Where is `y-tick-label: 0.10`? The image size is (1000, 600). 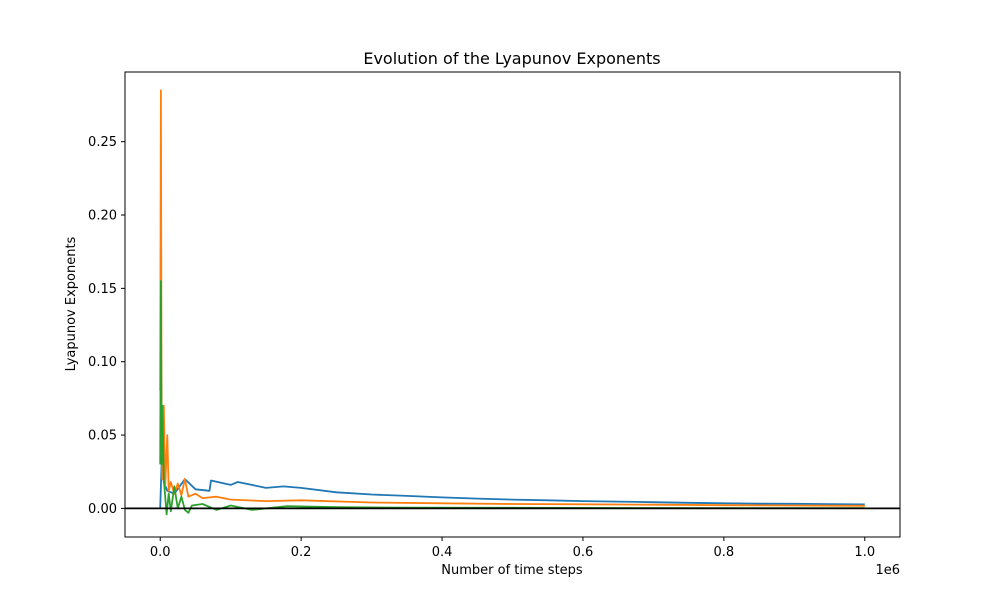
y-tick-label: 0.10 is located at coordinates (102, 362).